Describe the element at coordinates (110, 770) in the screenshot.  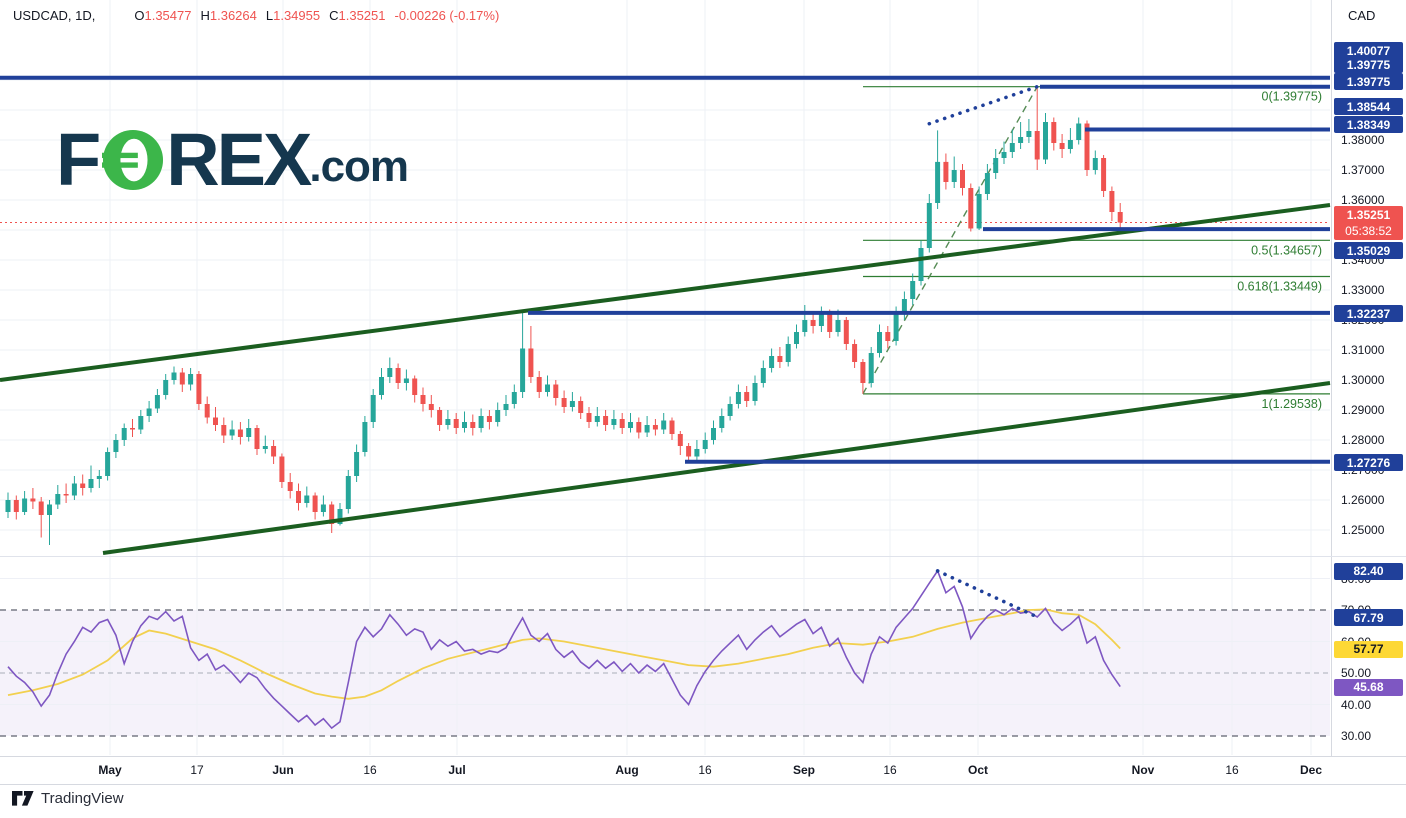
I see `time-axis-label: May` at that location.